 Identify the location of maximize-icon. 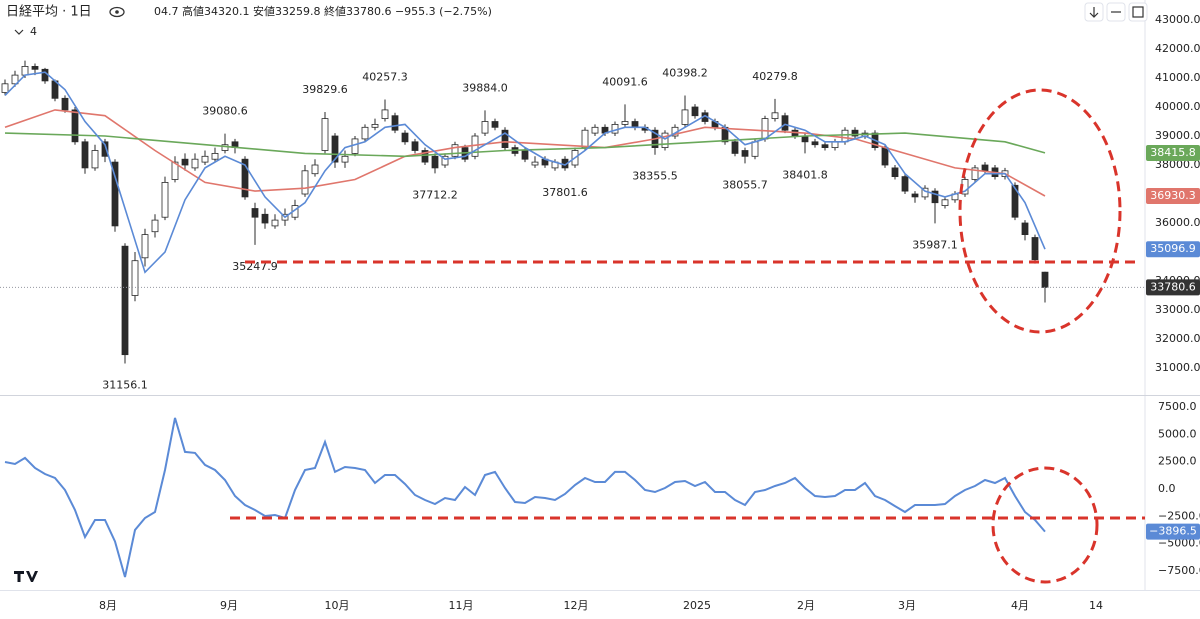
(1138, 12).